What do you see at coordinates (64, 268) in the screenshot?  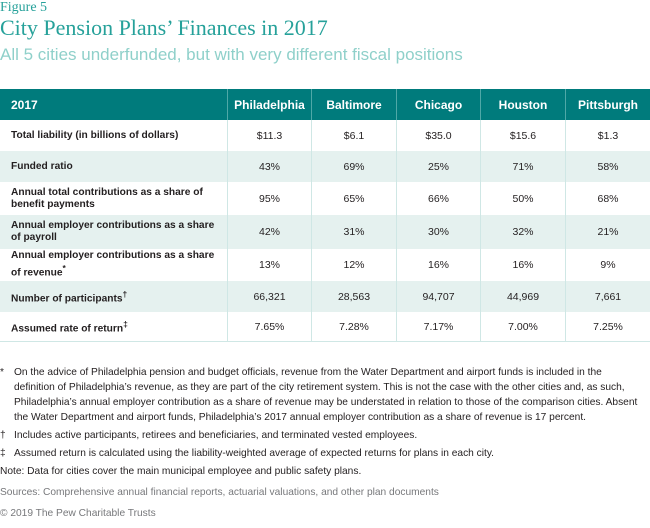 I see `footnote-marker: *` at bounding box center [64, 268].